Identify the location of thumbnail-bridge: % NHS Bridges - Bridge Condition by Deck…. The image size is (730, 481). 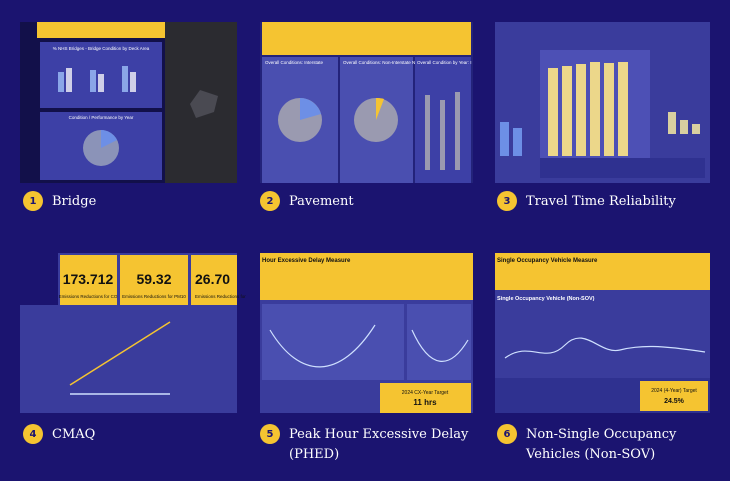
(128, 102).